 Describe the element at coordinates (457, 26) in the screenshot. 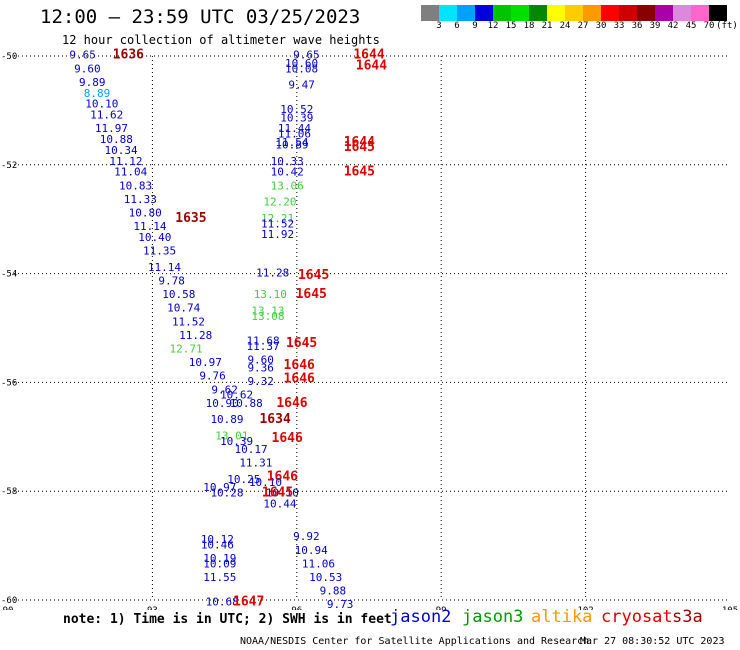

I see `colorbar-label: 6` at that location.